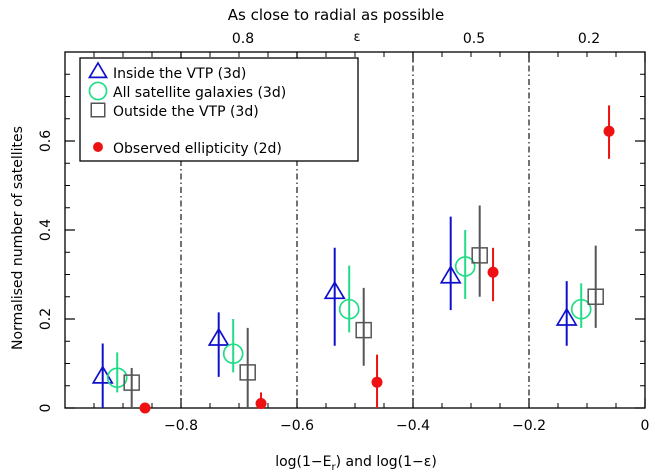 This screenshot has width=670, height=474. What do you see at coordinates (474, 39) in the screenshot?
I see `top-tick-label: 0.5` at bounding box center [474, 39].